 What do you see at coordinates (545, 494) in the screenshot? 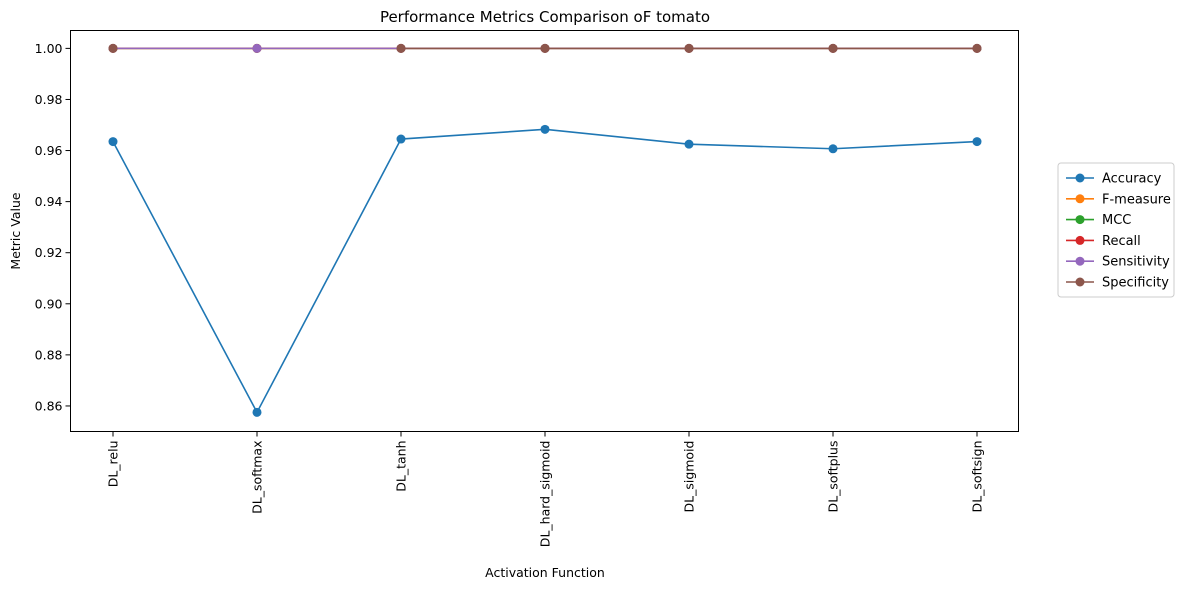
I see `x-tick-label: DL_hard_sigmoid` at bounding box center [545, 494].